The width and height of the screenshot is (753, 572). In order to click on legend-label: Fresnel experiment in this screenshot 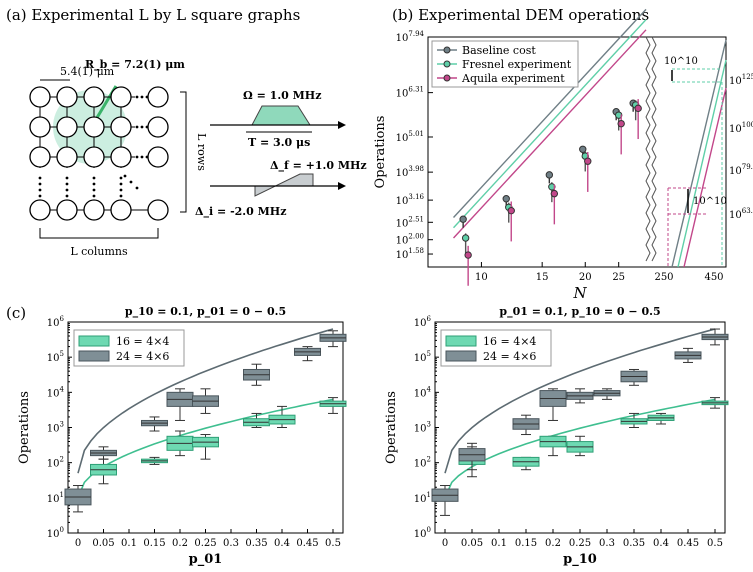, I will do `click(517, 64)`.